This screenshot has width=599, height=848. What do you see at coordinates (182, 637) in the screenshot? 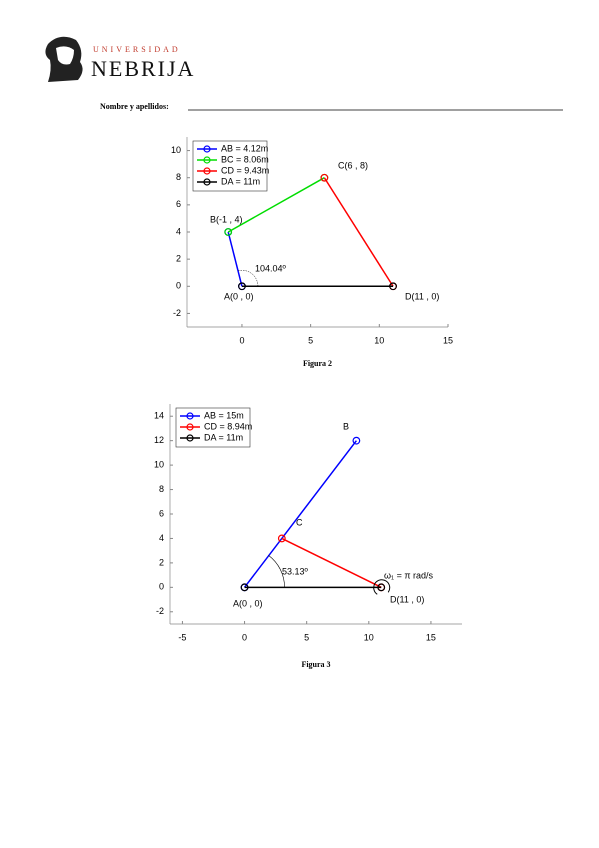
I see `x-tick-label: -5` at bounding box center [182, 637].